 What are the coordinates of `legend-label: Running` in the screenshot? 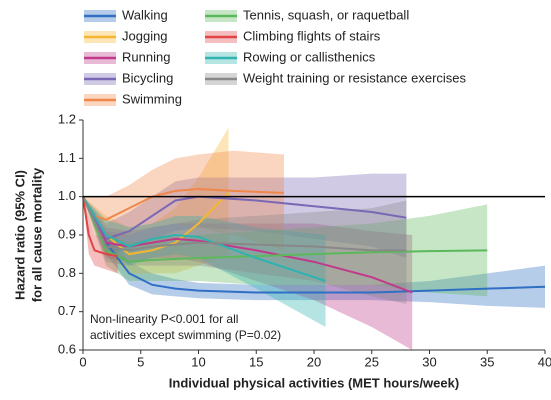 It's located at (146, 56).